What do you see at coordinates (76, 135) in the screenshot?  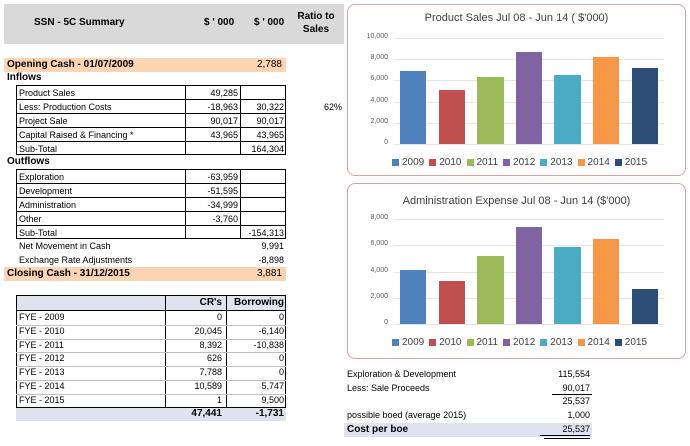 I see `inflow-label: Capital Raised & Financing *` at bounding box center [76, 135].